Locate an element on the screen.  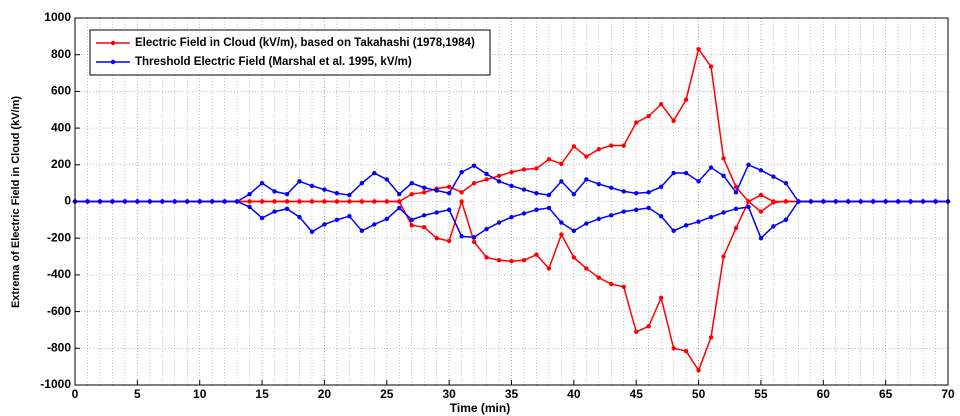
y-tick-label: -600 is located at coordinates (59, 311).